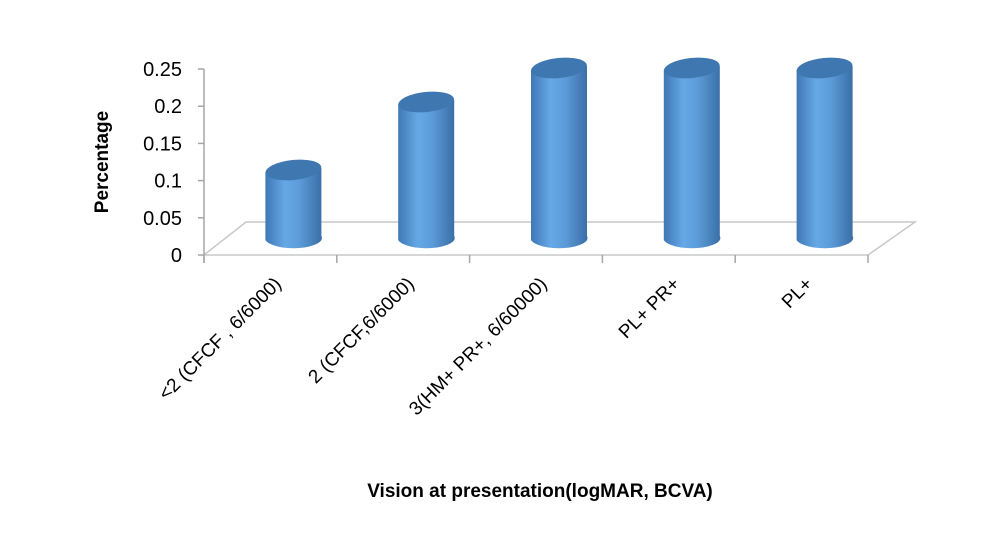 The image size is (1000, 545). What do you see at coordinates (168, 107) in the screenshot?
I see `y-tick-label: 0.2` at bounding box center [168, 107].